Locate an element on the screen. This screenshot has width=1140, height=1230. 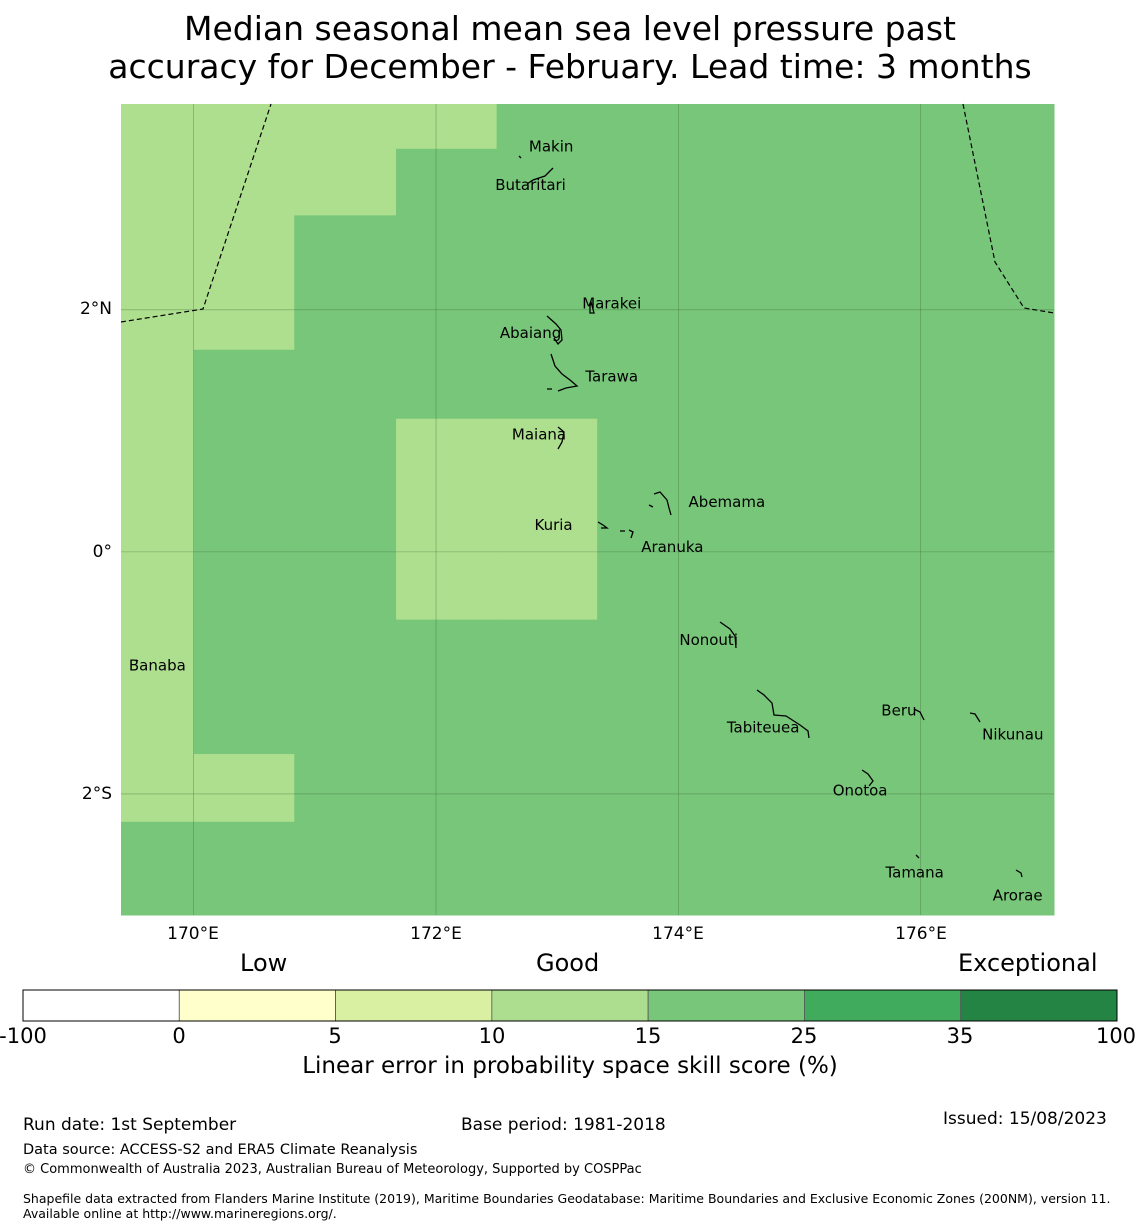
lon-label-170e: 170°E is located at coordinates (193, 934).